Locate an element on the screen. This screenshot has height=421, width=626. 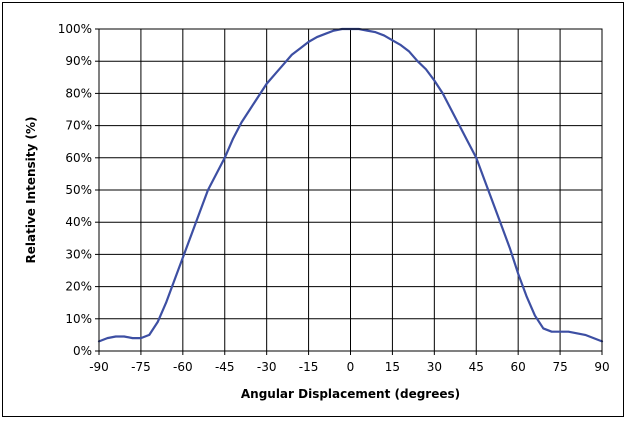
x-tick-label: 60 is located at coordinates (518, 367).